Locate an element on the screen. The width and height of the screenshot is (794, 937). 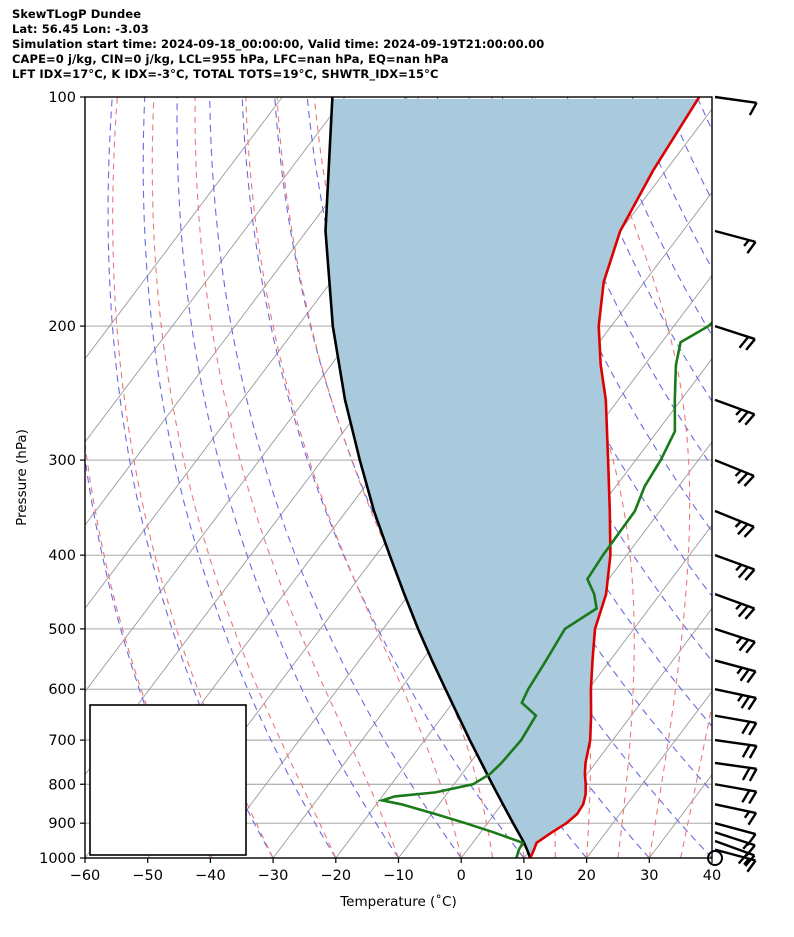
pressure-tick-label: 100 is located at coordinates (62, 98).